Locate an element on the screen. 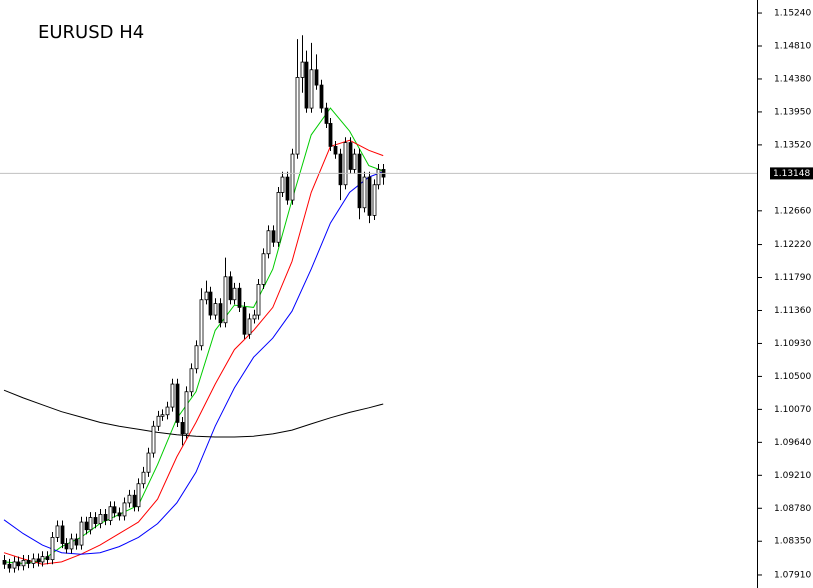 This screenshot has width=813, height=588. y-tick-label: 1.11790 is located at coordinates (792, 278).